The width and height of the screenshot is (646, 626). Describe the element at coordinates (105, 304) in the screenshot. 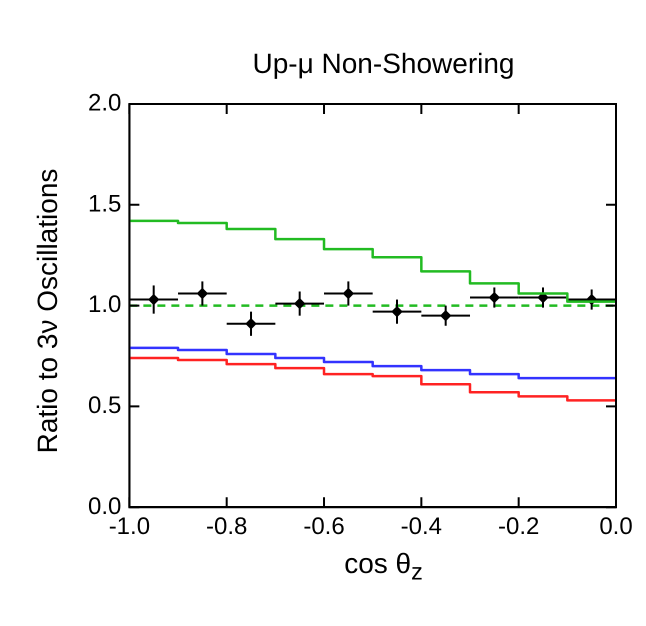

I see `y-tick-label: 1.0` at that location.